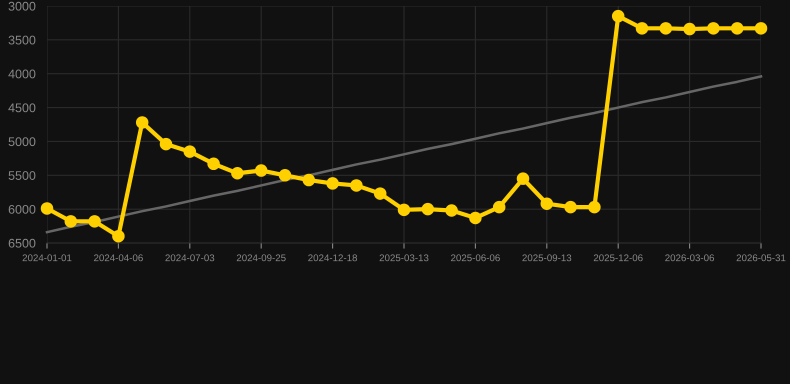 This screenshot has height=384, width=790. Describe the element at coordinates (22, 74) in the screenshot. I see `y-tick-label: 4000` at that location.